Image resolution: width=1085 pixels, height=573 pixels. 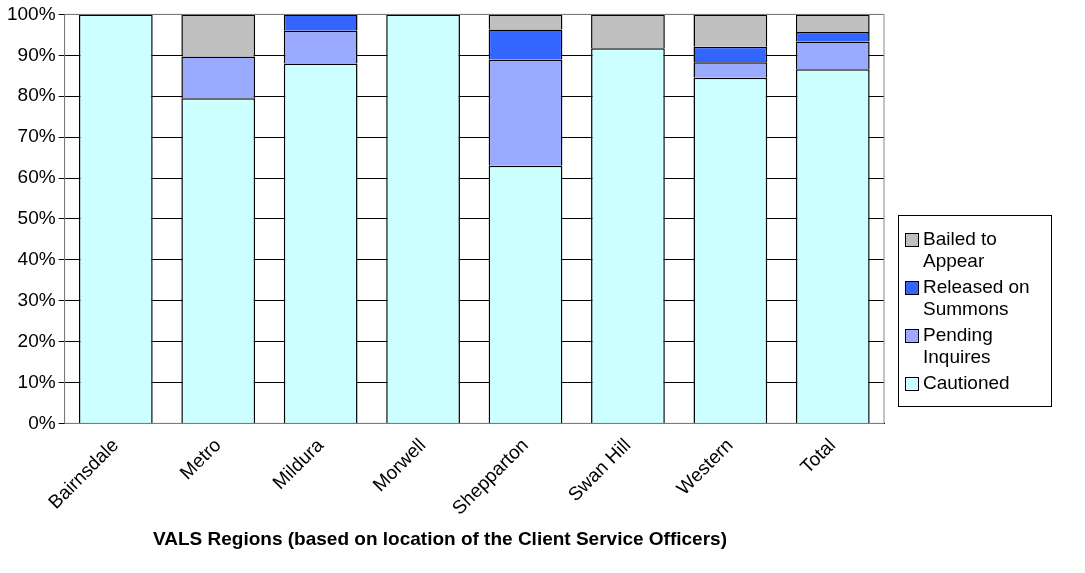 I want to click on y-tick-label: 0%, so click(x=42, y=422).